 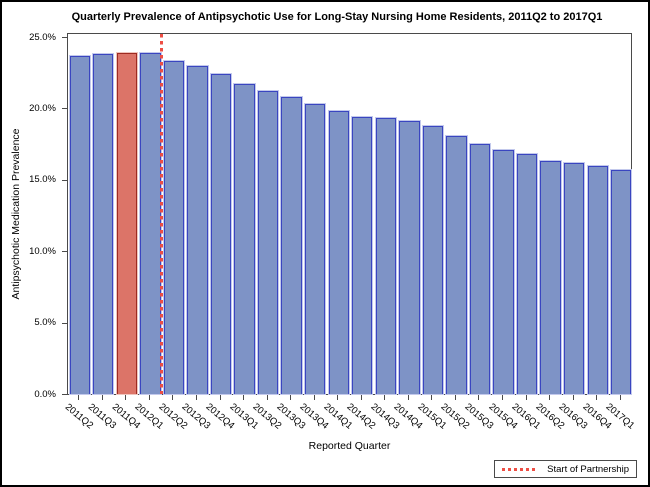 What do you see at coordinates (174, 227) in the screenshot?
I see `bar-2012Q2` at bounding box center [174, 227].